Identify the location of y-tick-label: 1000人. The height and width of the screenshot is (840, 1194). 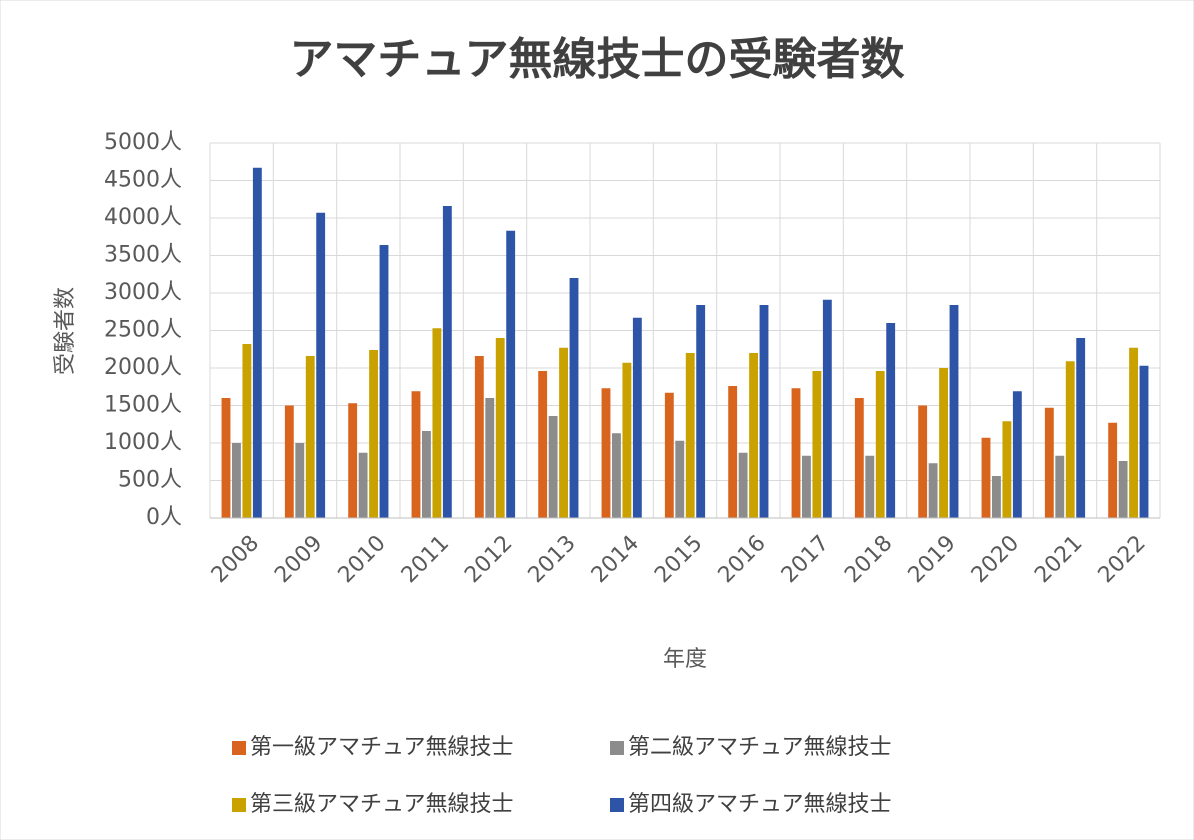
(143, 442).